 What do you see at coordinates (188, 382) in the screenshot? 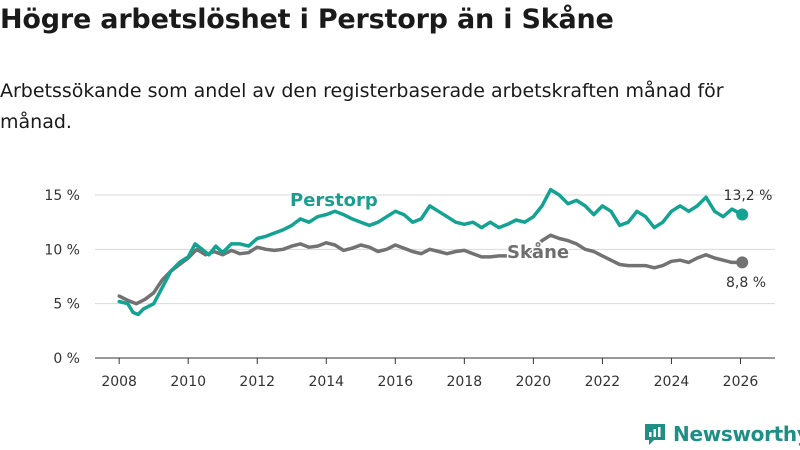
I see `x-tick-label: 2010` at bounding box center [188, 382].